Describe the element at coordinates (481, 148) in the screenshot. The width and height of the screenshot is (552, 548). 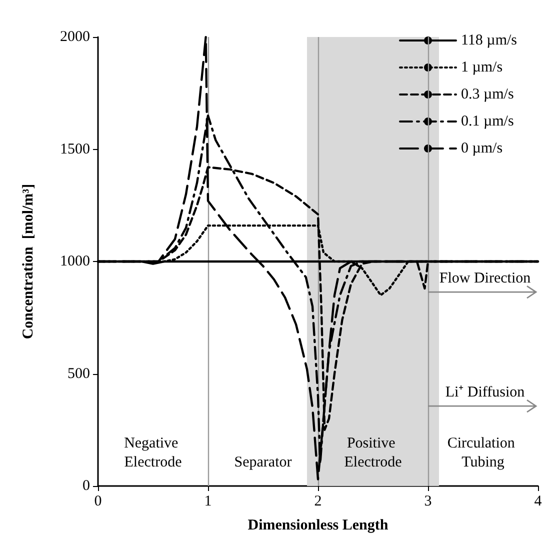
I see `legend-label: 0 µm/s` at that location.